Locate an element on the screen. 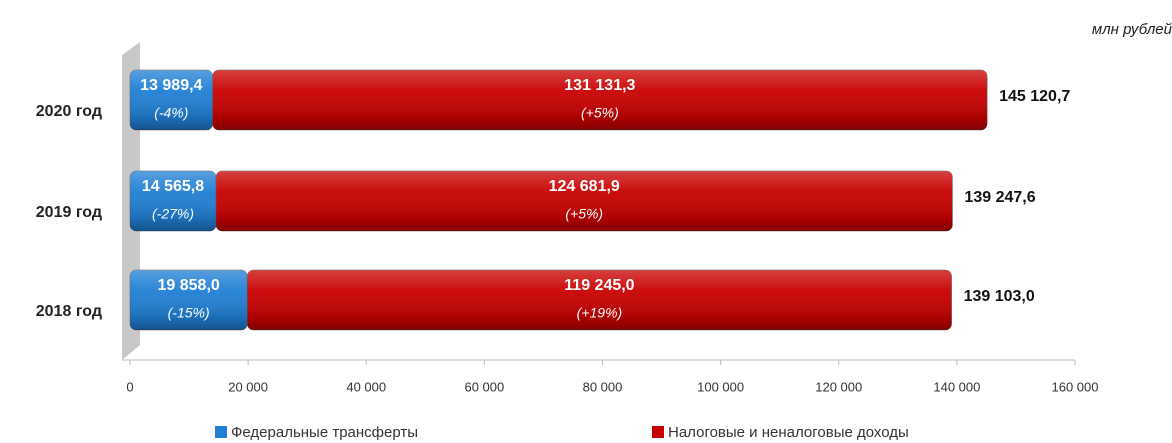 The height and width of the screenshot is (443, 1172). category-label: 2020 год is located at coordinates (69, 111).